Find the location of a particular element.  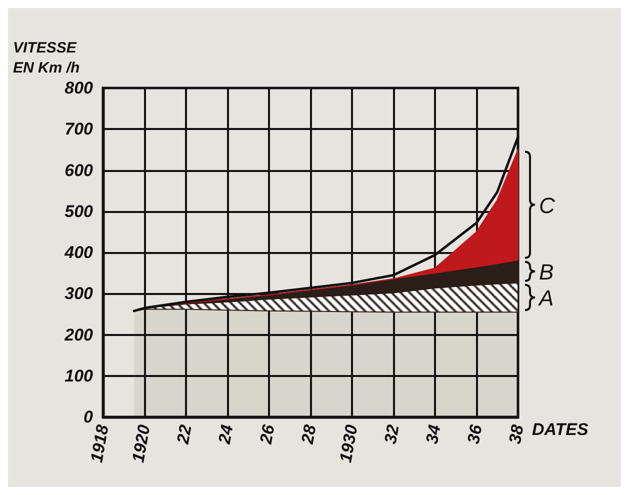

y-tick-label: 800 is located at coordinates (79, 88).